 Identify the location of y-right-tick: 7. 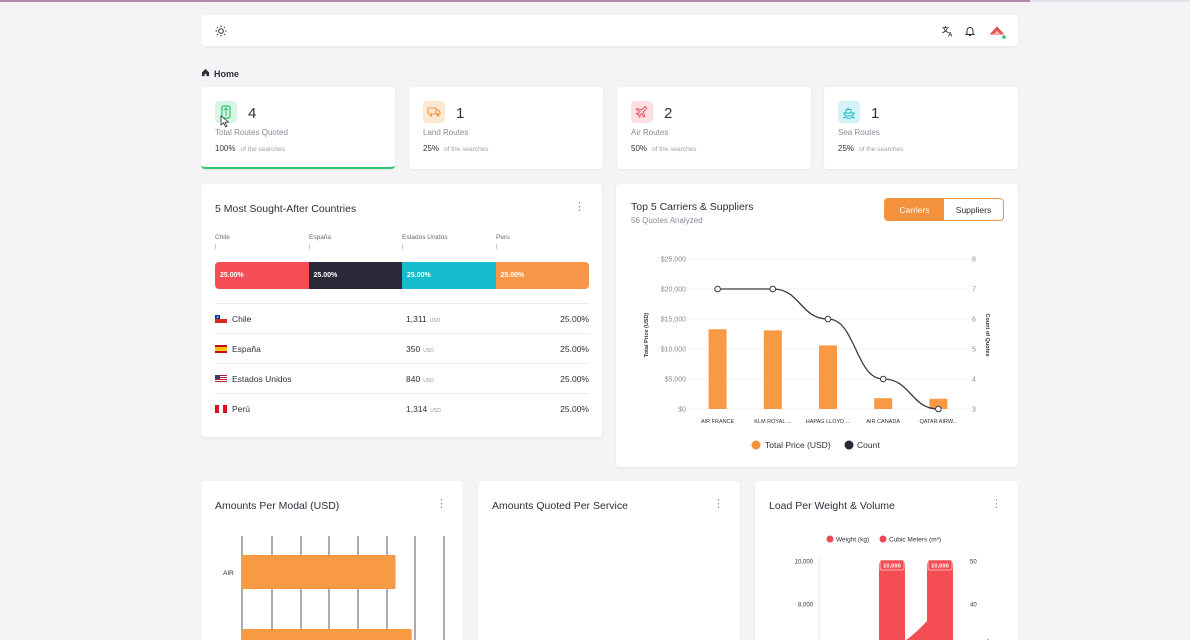
(974, 290).